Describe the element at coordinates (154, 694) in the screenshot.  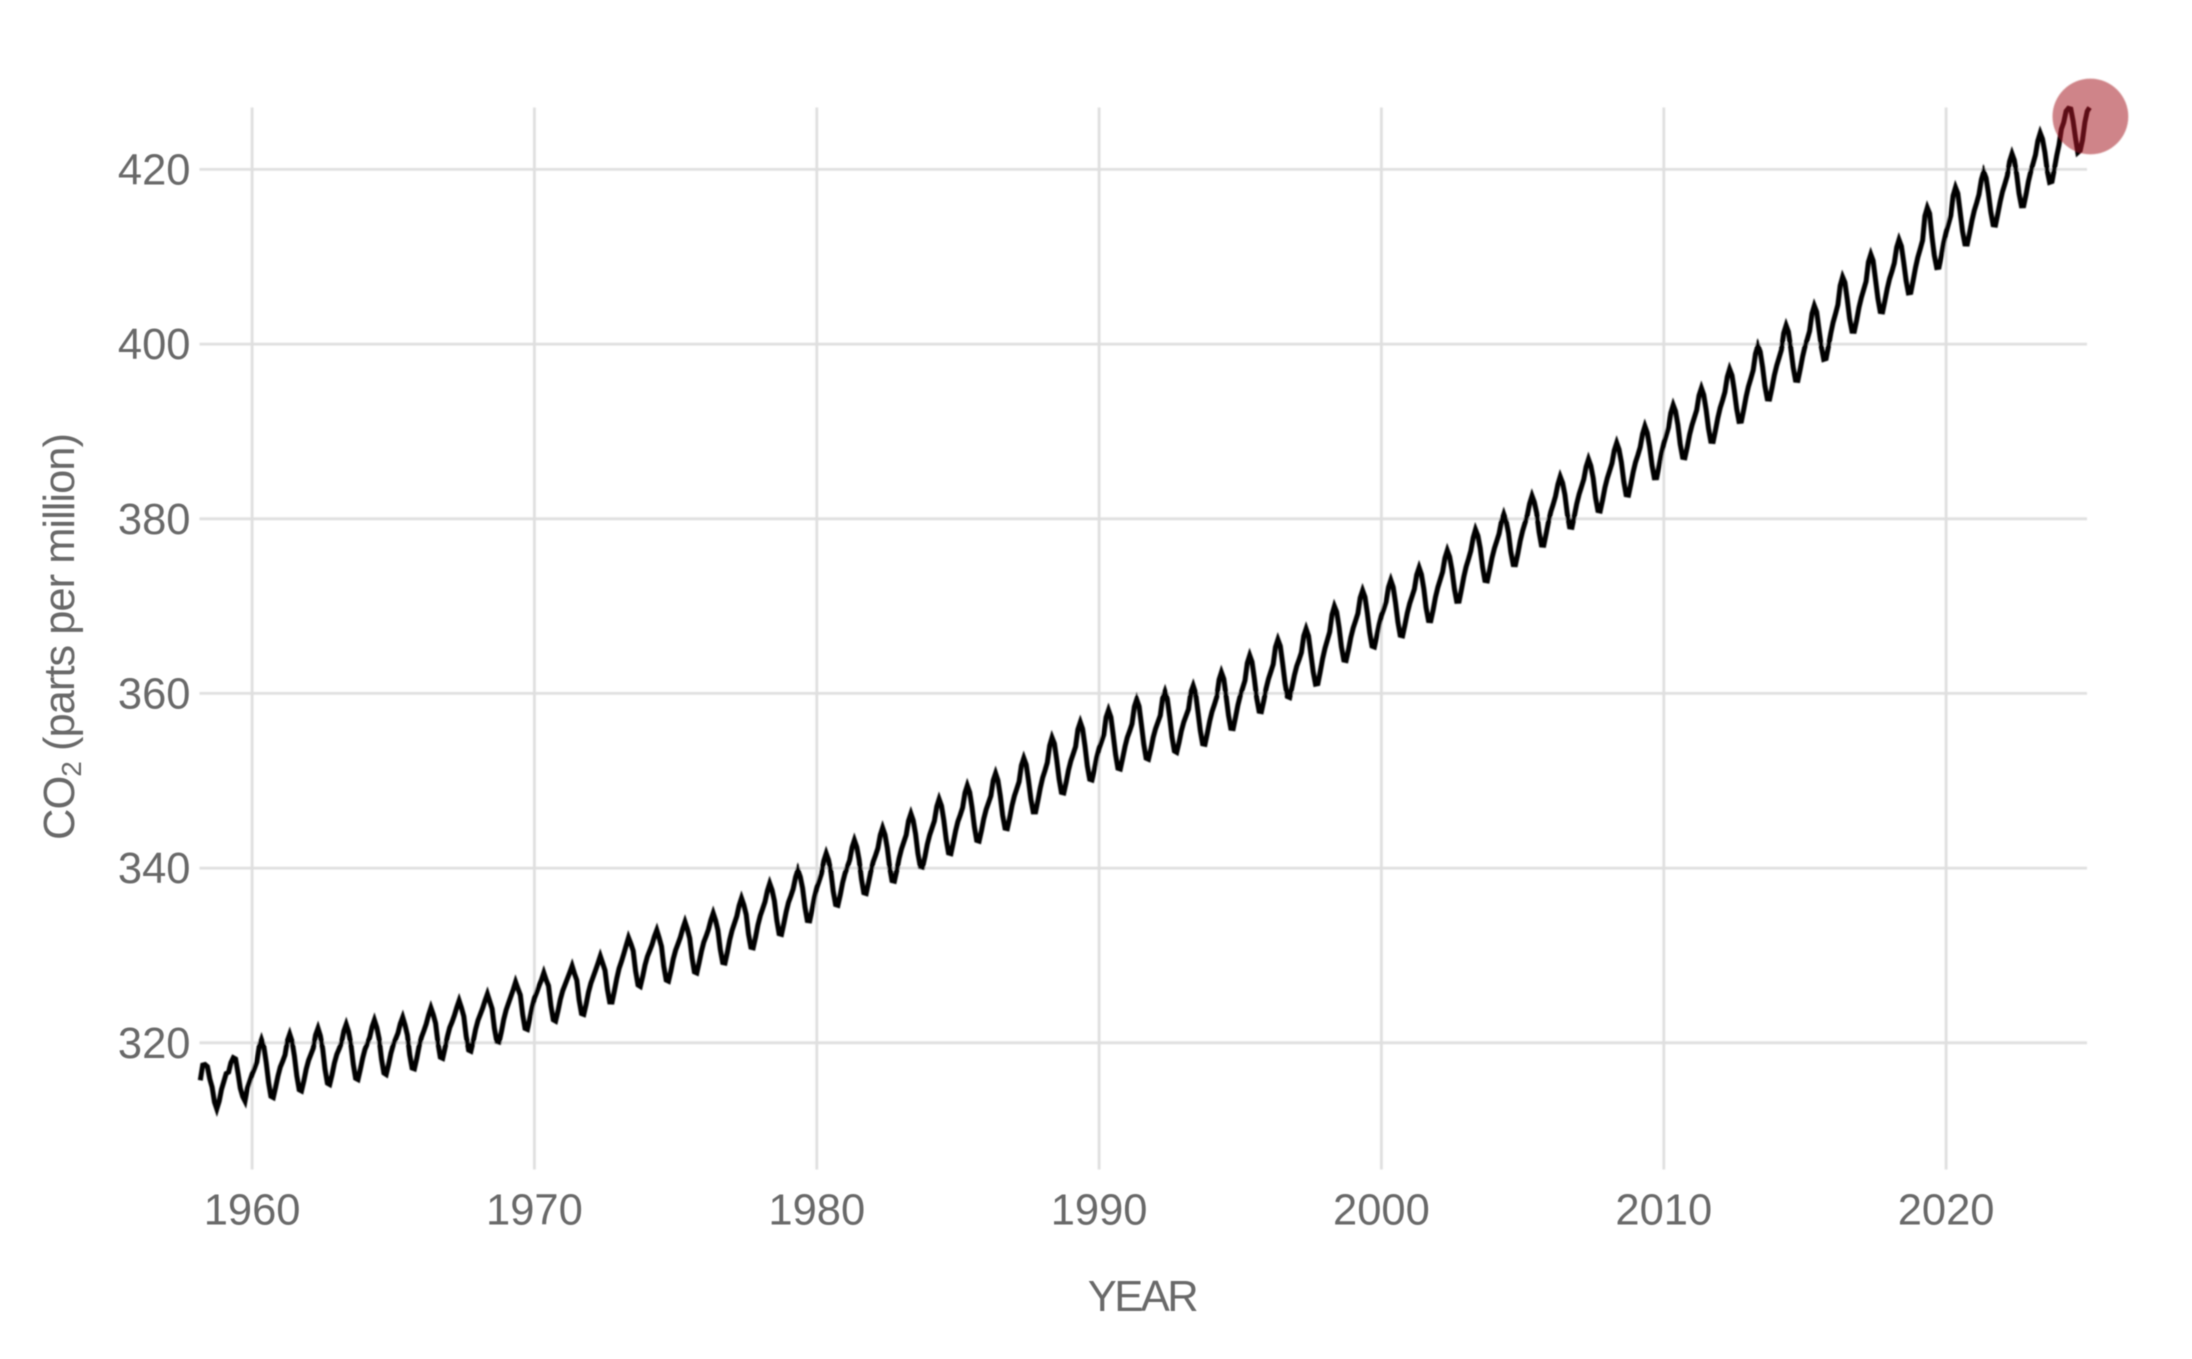
I see `svg-text: 360` at that location.